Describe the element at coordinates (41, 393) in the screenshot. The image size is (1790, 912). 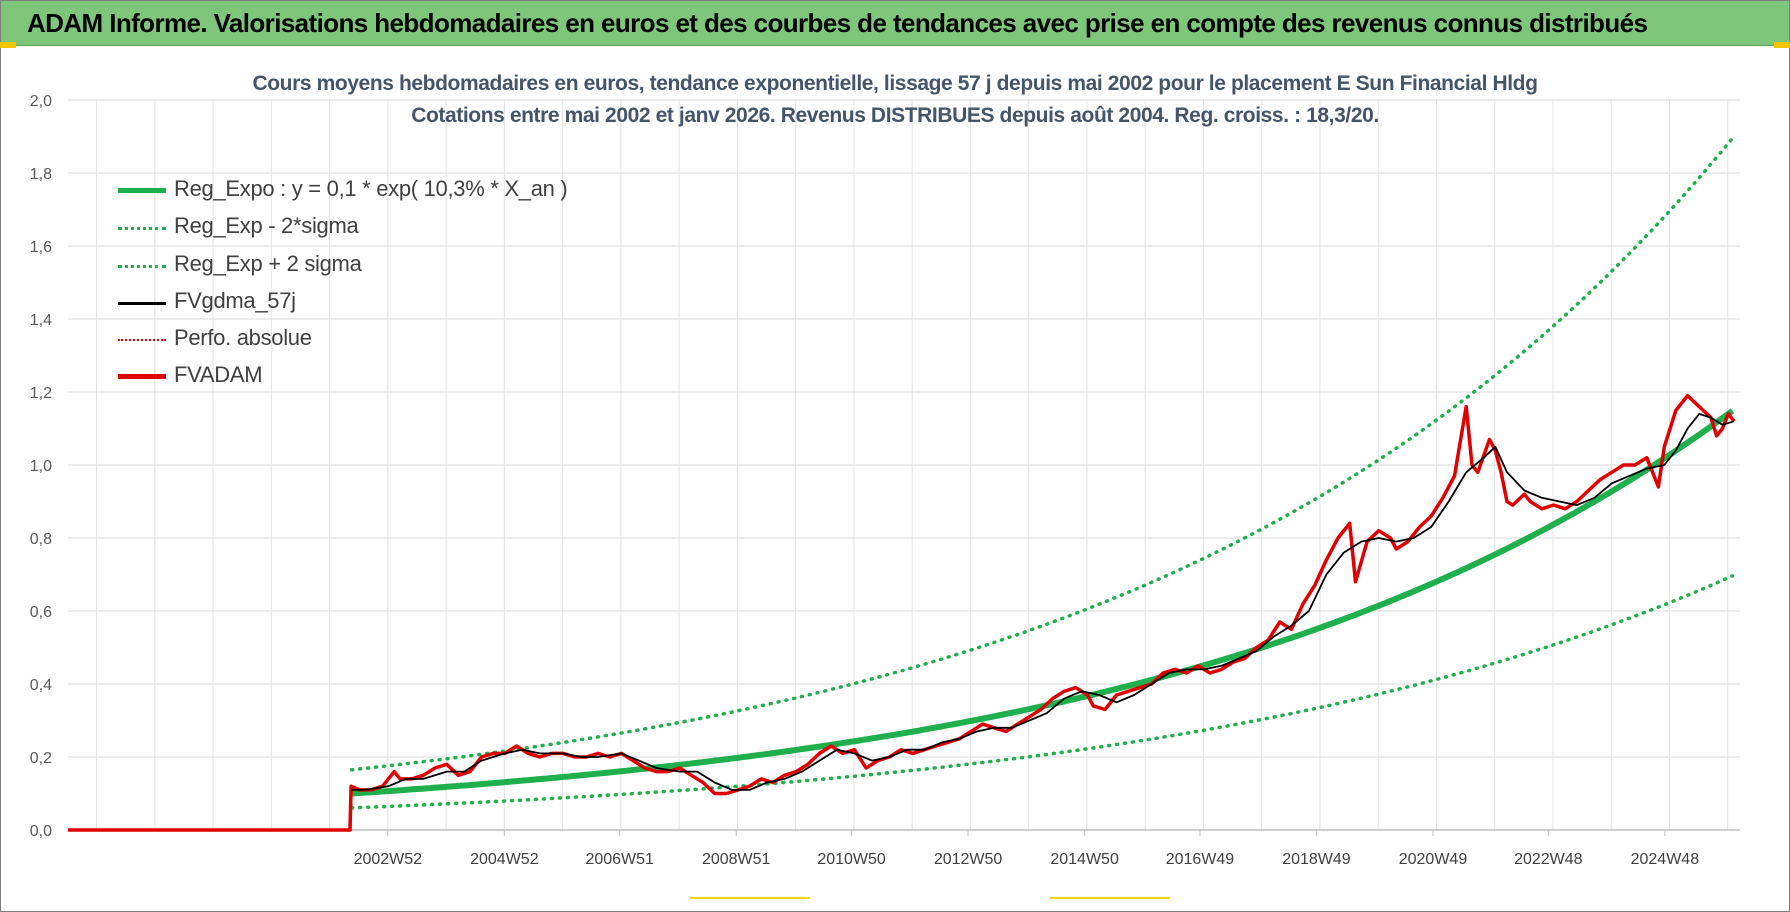
I see `y-tick-label: 1,2` at that location.